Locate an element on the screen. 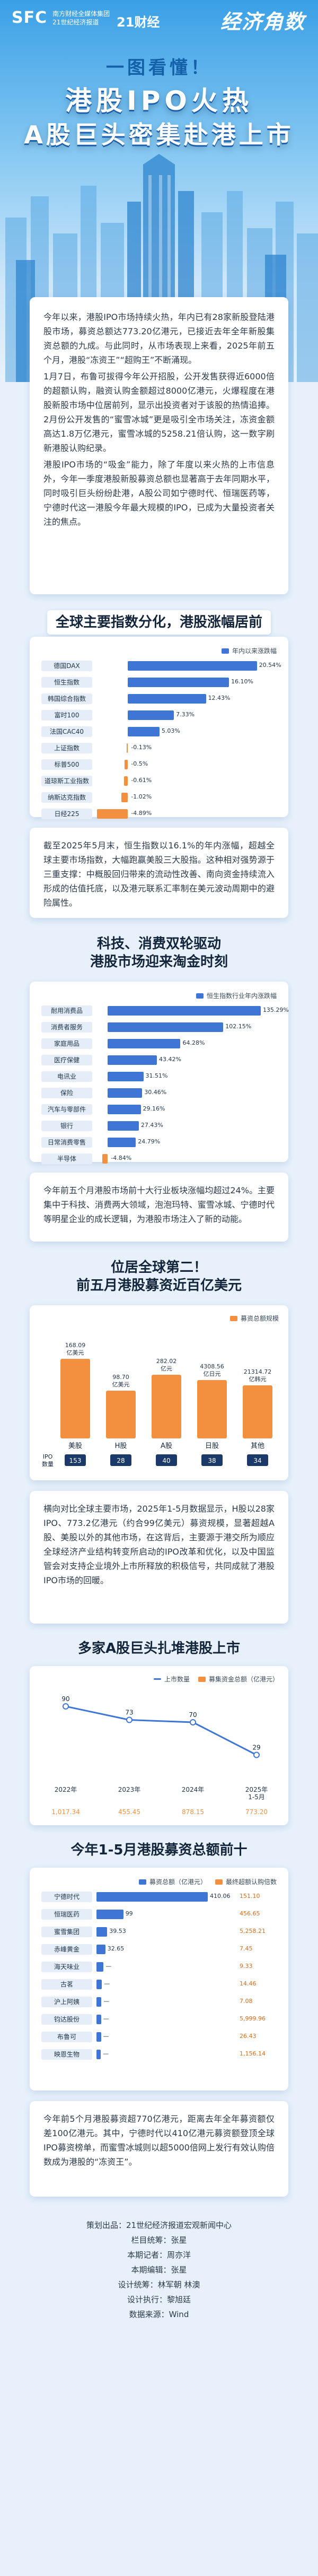 The height and width of the screenshot is (2576, 318). chart3-category-label: H股 is located at coordinates (121, 1446).